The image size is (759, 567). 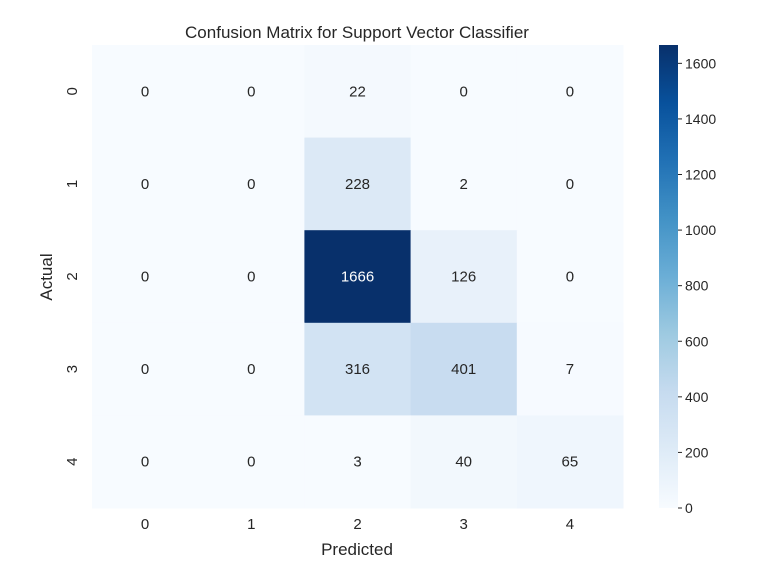 I want to click on cell-value-4-2: 3, so click(x=357, y=462).